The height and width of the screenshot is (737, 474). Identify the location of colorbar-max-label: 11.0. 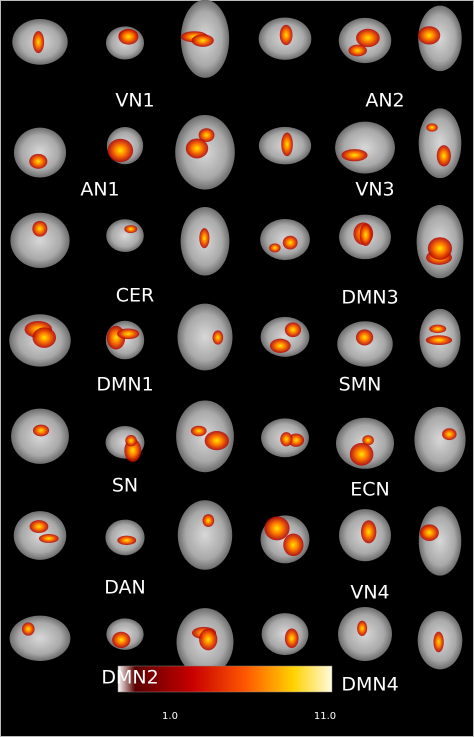
(325, 716).